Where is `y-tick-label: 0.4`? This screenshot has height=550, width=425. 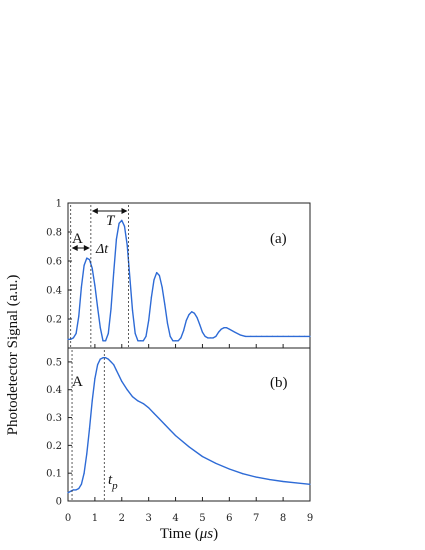 y-tick-label: 0.4 is located at coordinates (54, 390).